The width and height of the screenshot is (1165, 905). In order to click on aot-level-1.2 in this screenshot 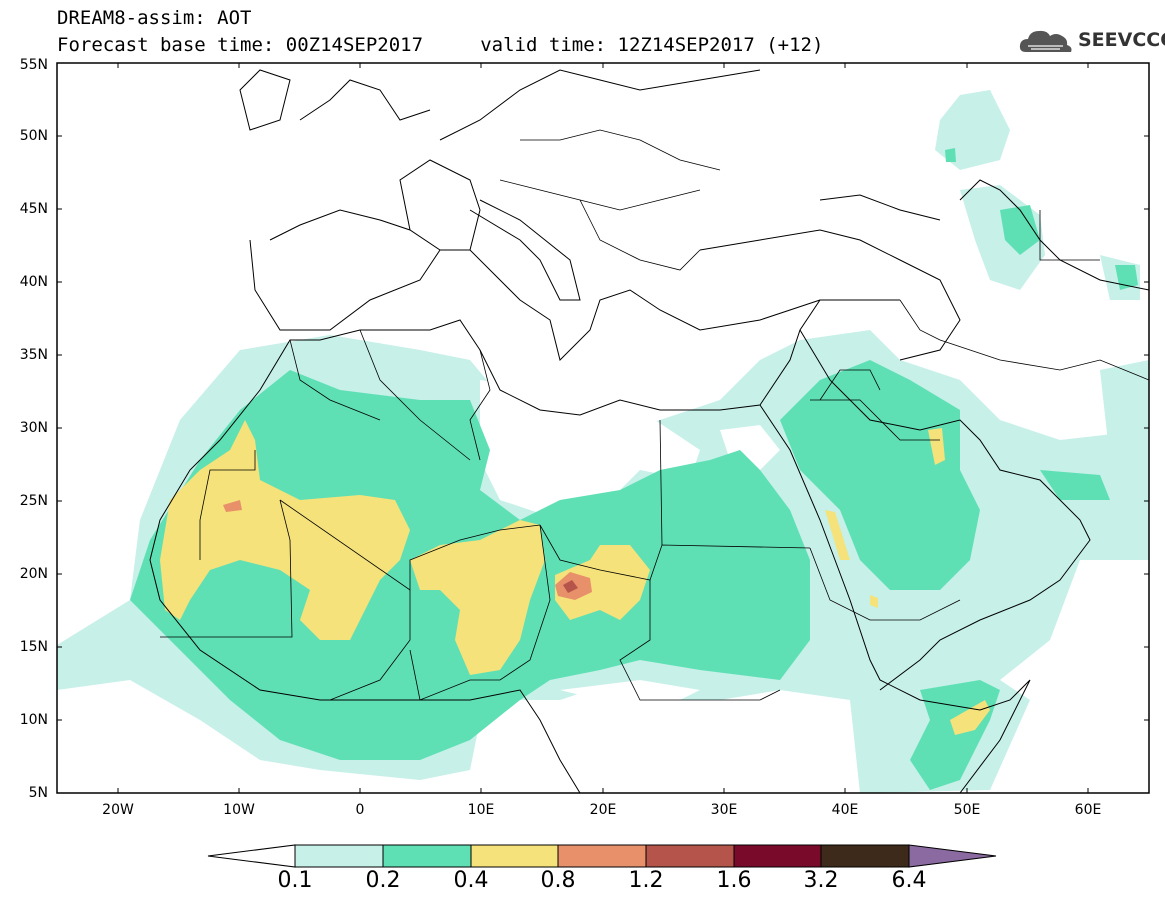, I will do `click(570, 586)`.